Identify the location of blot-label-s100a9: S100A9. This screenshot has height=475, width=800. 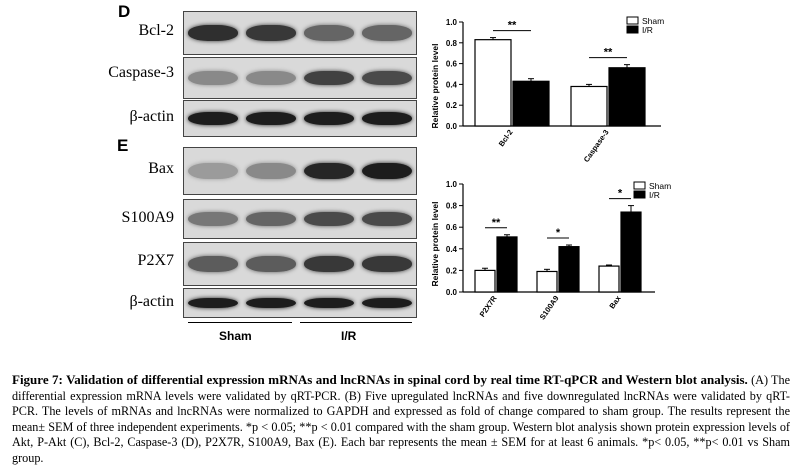
(147, 217).